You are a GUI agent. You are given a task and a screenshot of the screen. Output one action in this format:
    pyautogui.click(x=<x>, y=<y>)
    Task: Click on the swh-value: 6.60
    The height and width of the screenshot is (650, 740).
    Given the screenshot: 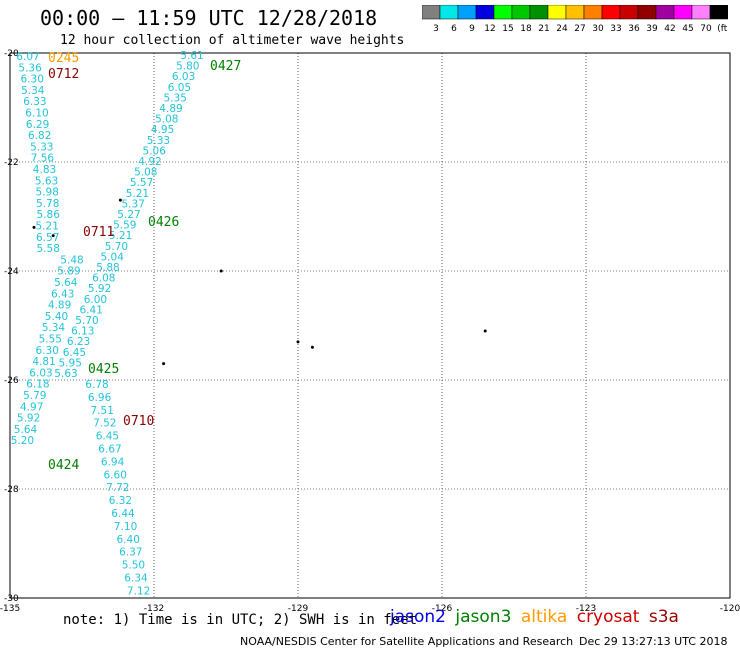 What is the action you would take?
    pyautogui.click(x=115, y=475)
    